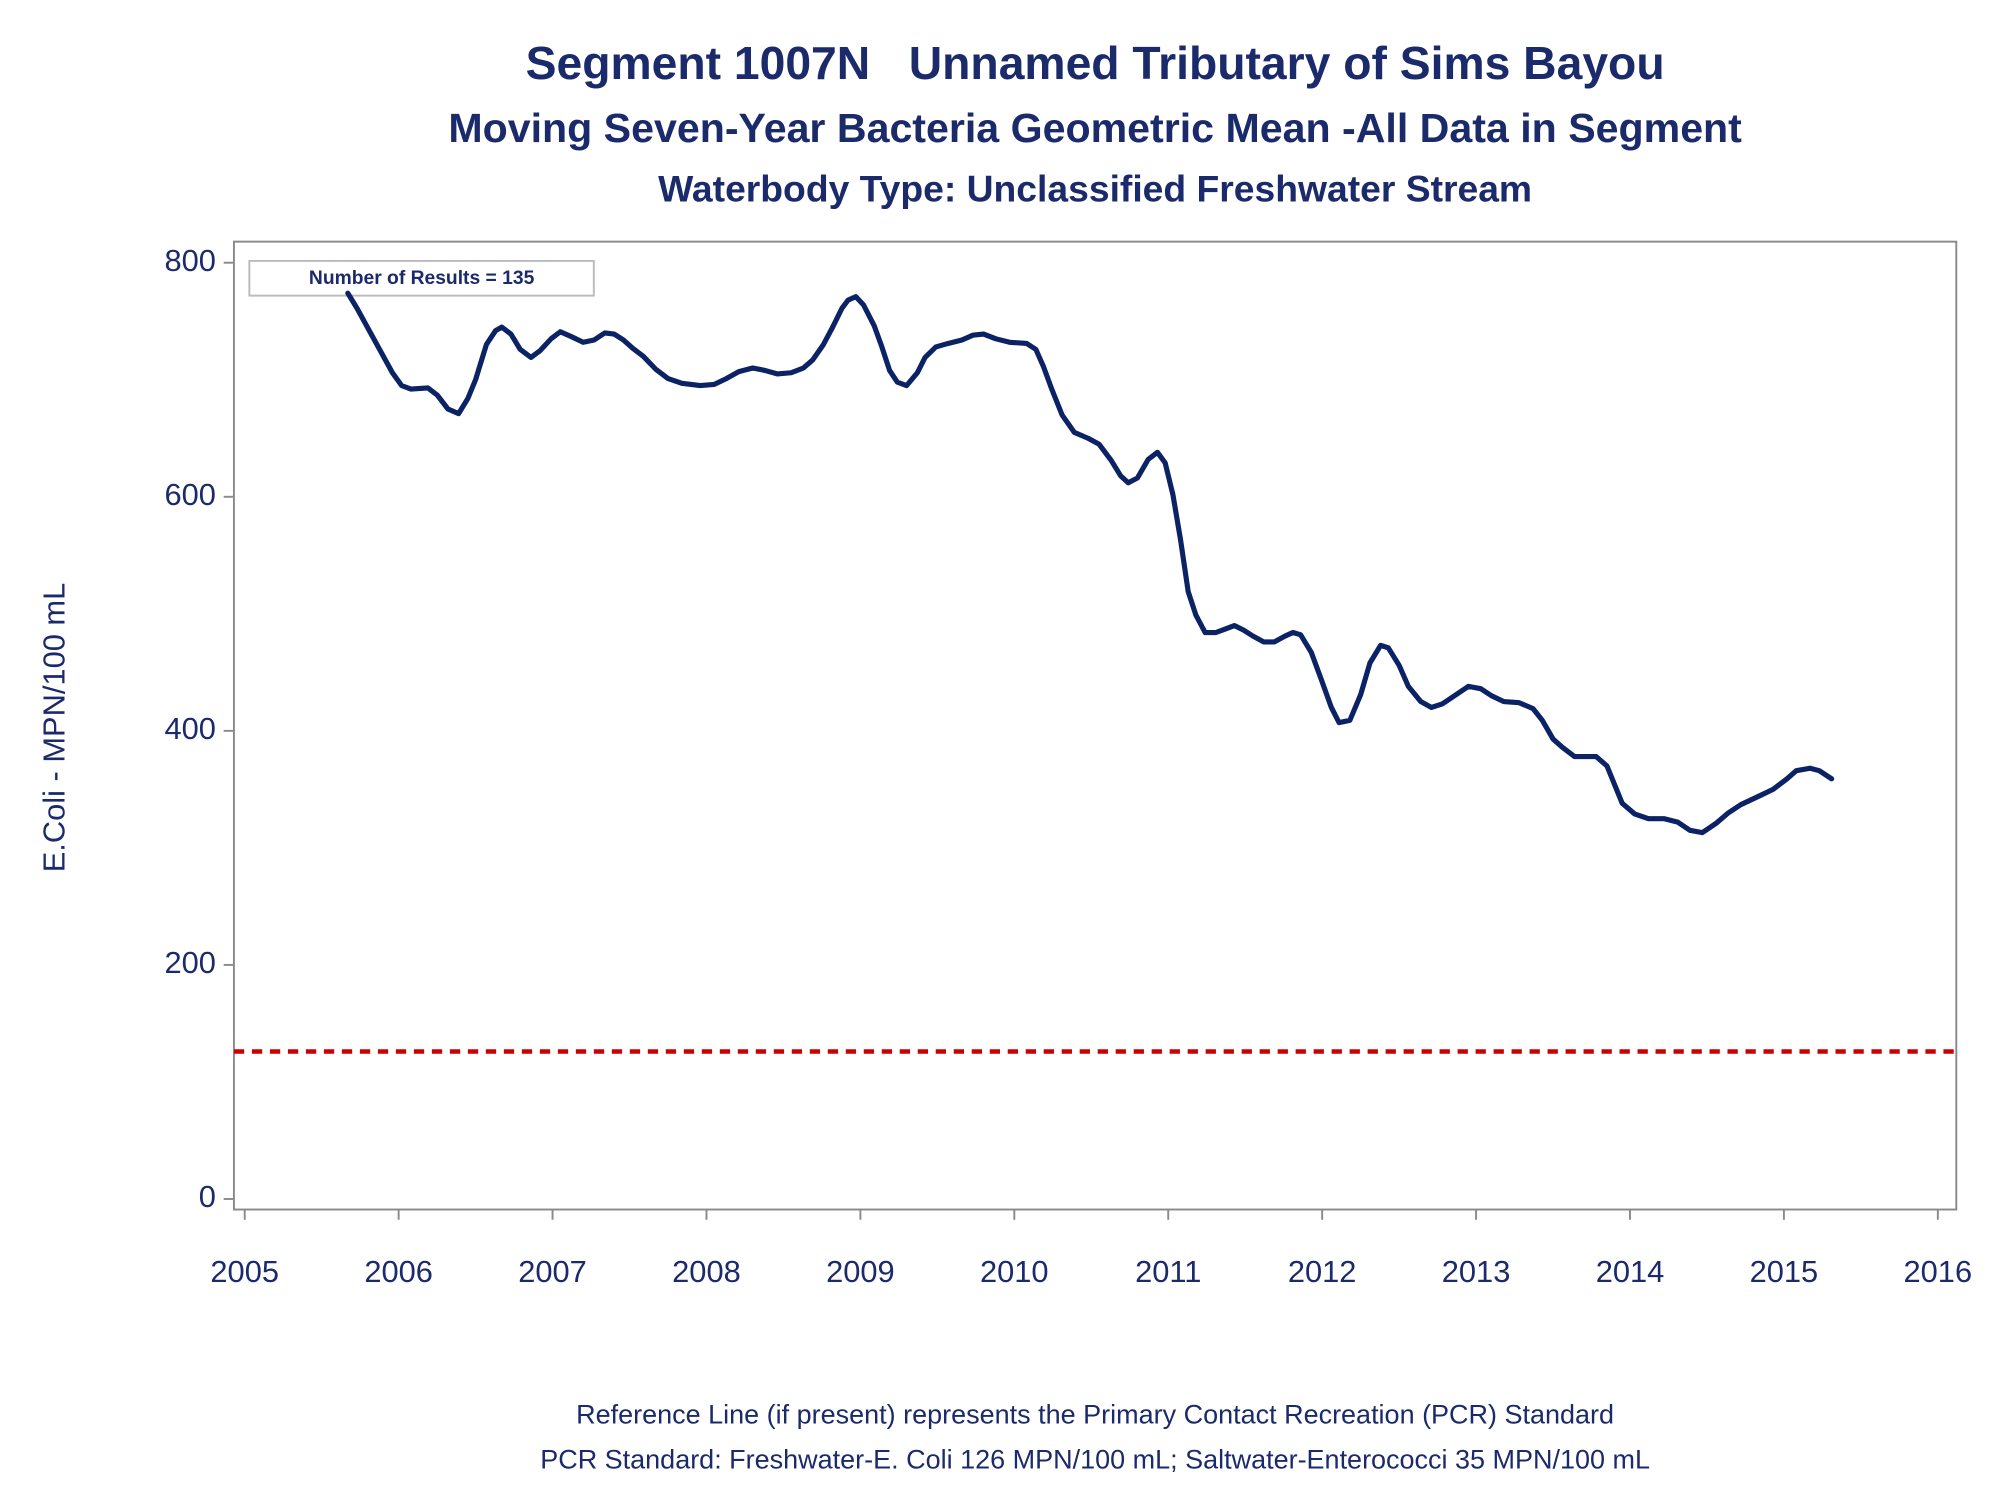 The width and height of the screenshot is (2000, 1500). What do you see at coordinates (860, 1271) in the screenshot?
I see `x-tick-label: 2009` at bounding box center [860, 1271].